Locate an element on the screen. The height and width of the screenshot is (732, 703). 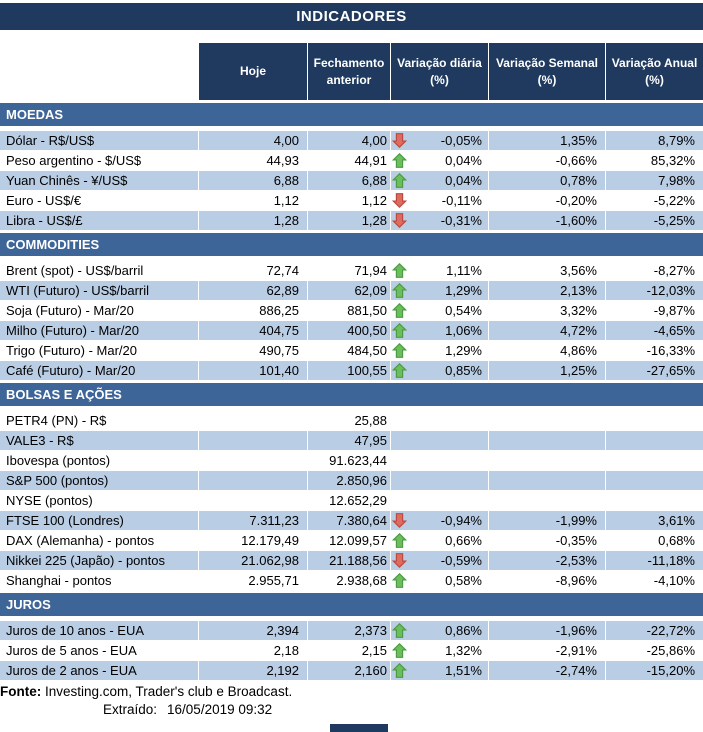
variacao-diaria-cell: 0,86% is located at coordinates (439, 630).